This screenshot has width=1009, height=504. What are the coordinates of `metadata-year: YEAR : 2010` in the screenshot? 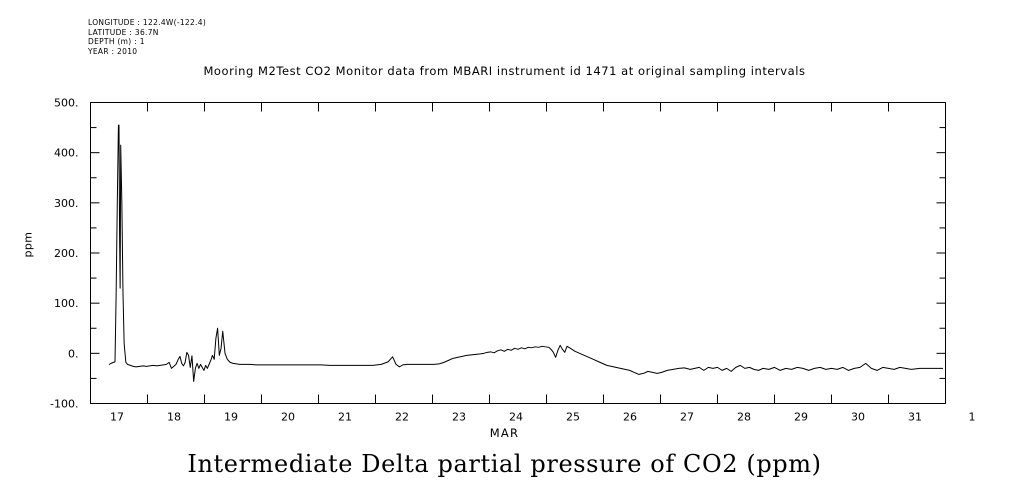 It's located at (113, 51).